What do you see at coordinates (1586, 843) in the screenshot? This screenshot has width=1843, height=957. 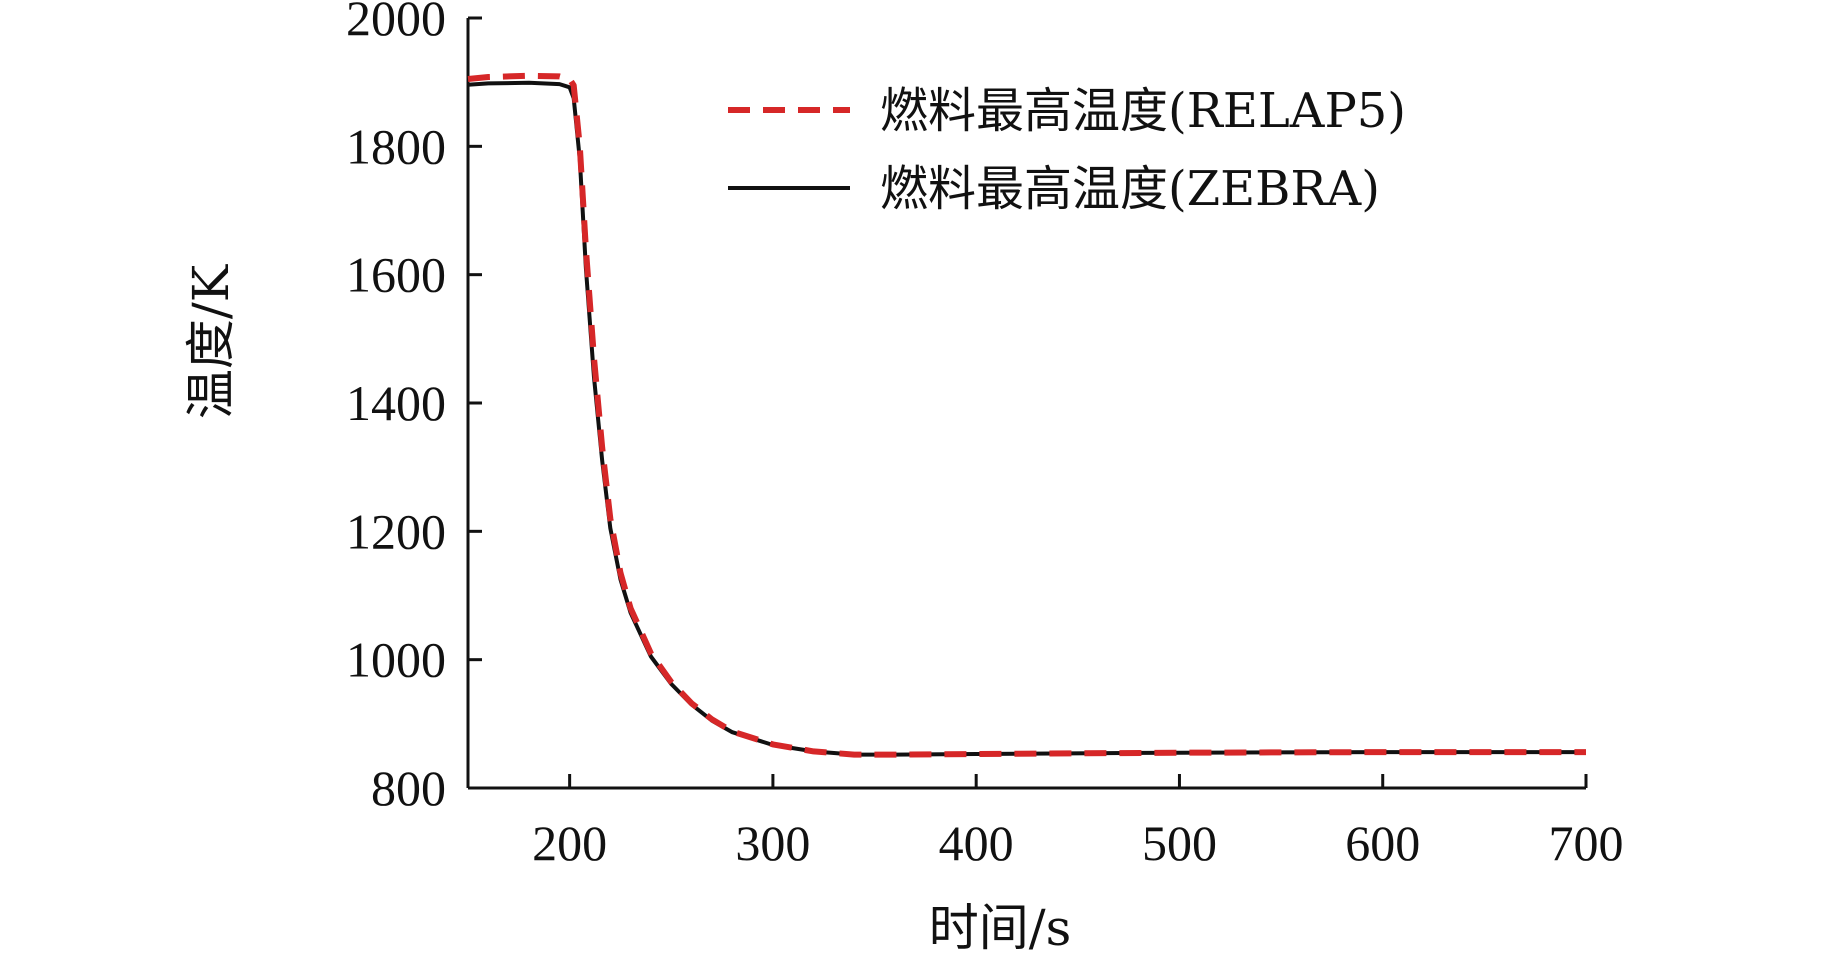 I see `x-tick-label: 700` at bounding box center [1586, 843].